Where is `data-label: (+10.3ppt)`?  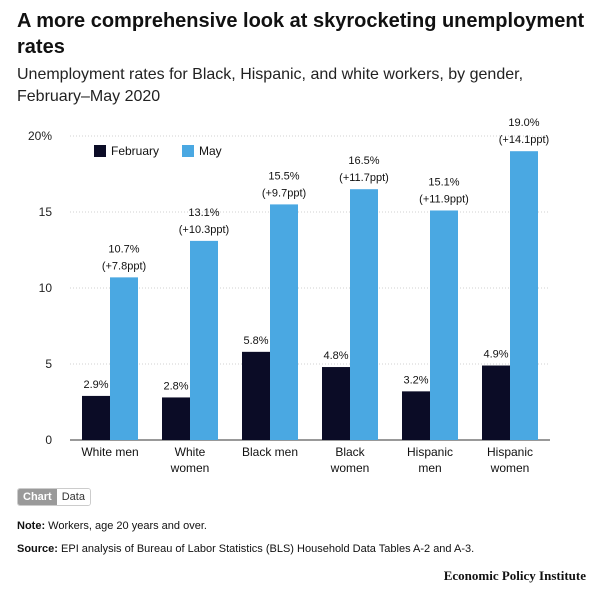
data-label: (+10.3ppt) is located at coordinates (204, 230).